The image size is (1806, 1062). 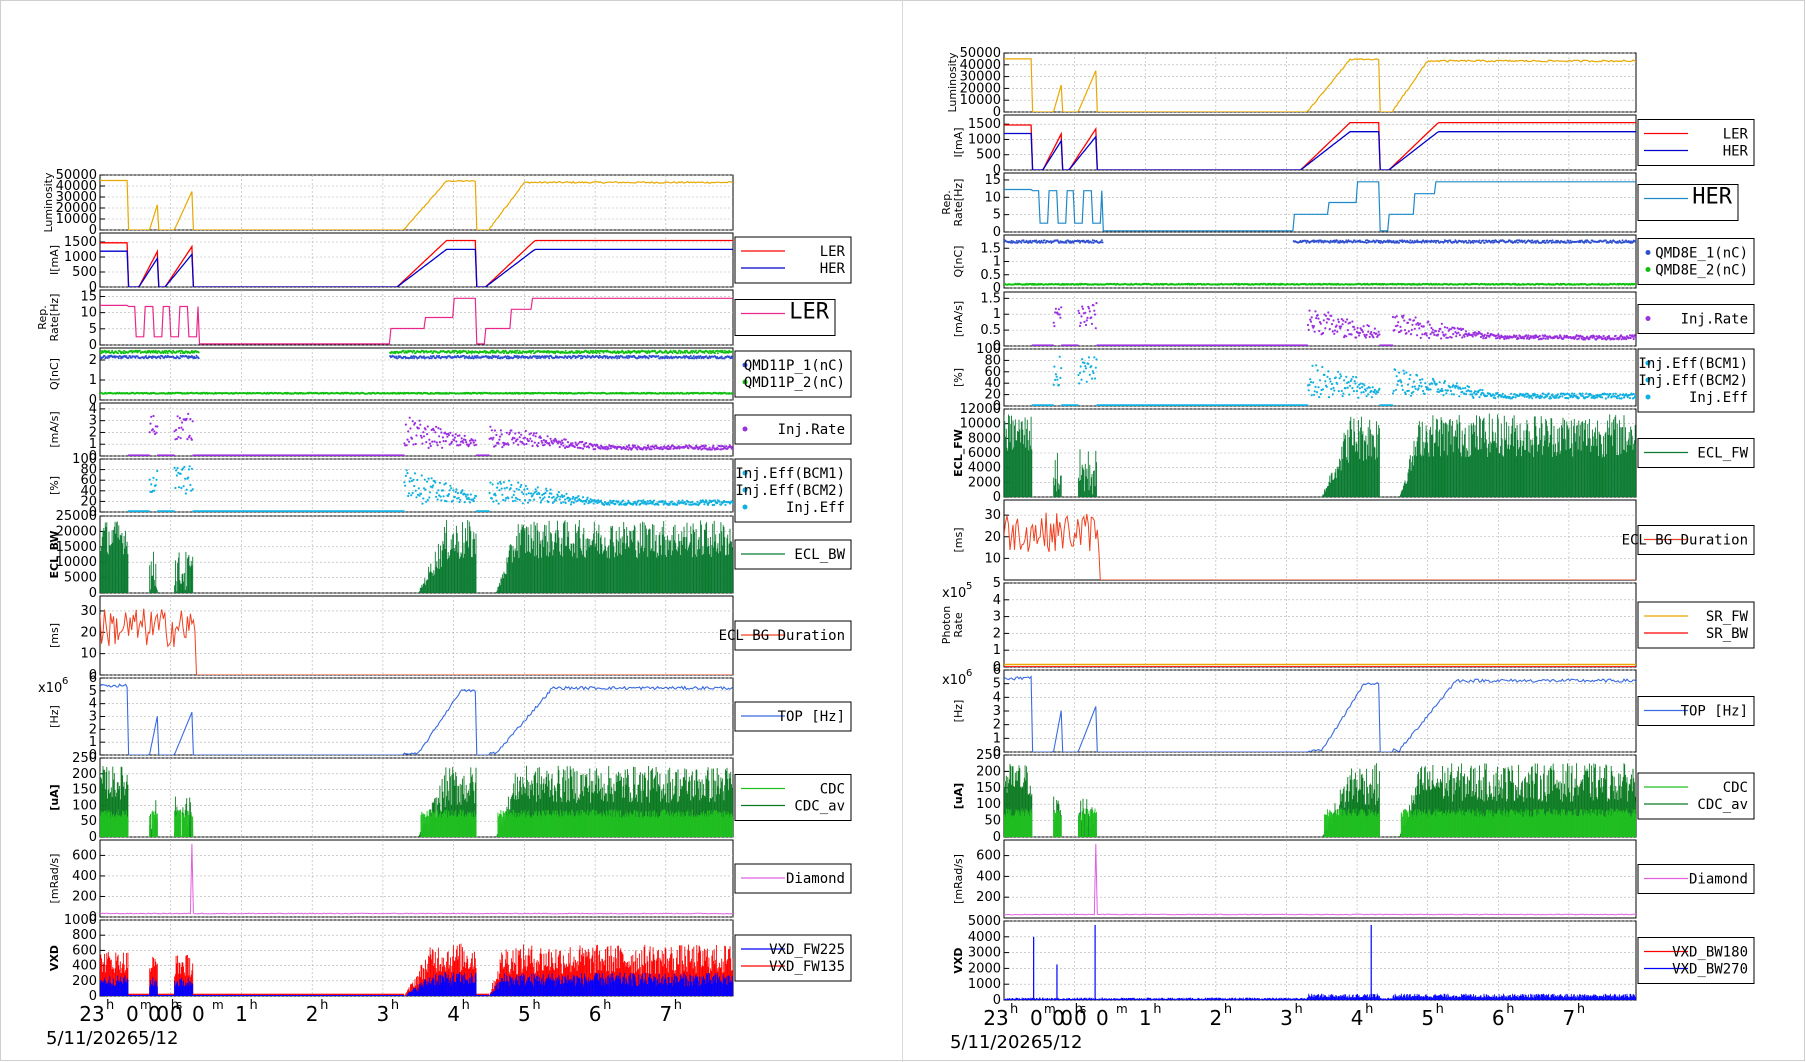 What do you see at coordinates (76, 197) in the screenshot?
I see `y-tick-label: 30000` at bounding box center [76, 197].